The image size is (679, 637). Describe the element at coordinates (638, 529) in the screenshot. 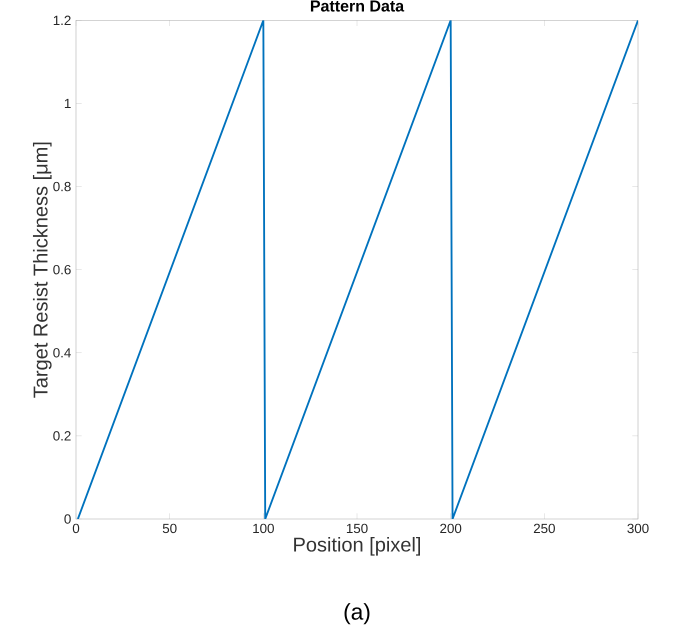

I see `x-tick-label: 300` at that location.